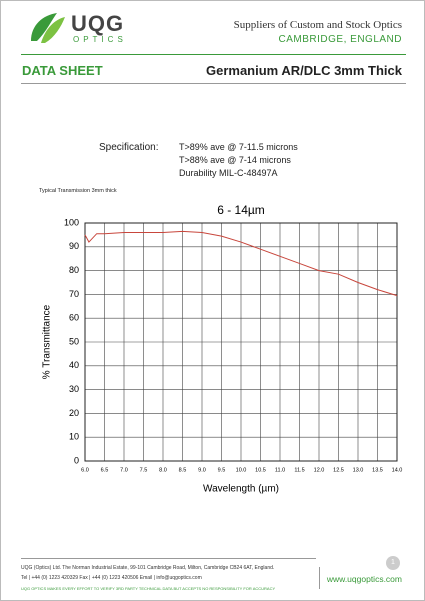 This screenshot has width=425, height=601. Describe the element at coordinates (303, 70) in the screenshot. I see `product-title: Germanium AR/DLC 3mm Thick` at that location.